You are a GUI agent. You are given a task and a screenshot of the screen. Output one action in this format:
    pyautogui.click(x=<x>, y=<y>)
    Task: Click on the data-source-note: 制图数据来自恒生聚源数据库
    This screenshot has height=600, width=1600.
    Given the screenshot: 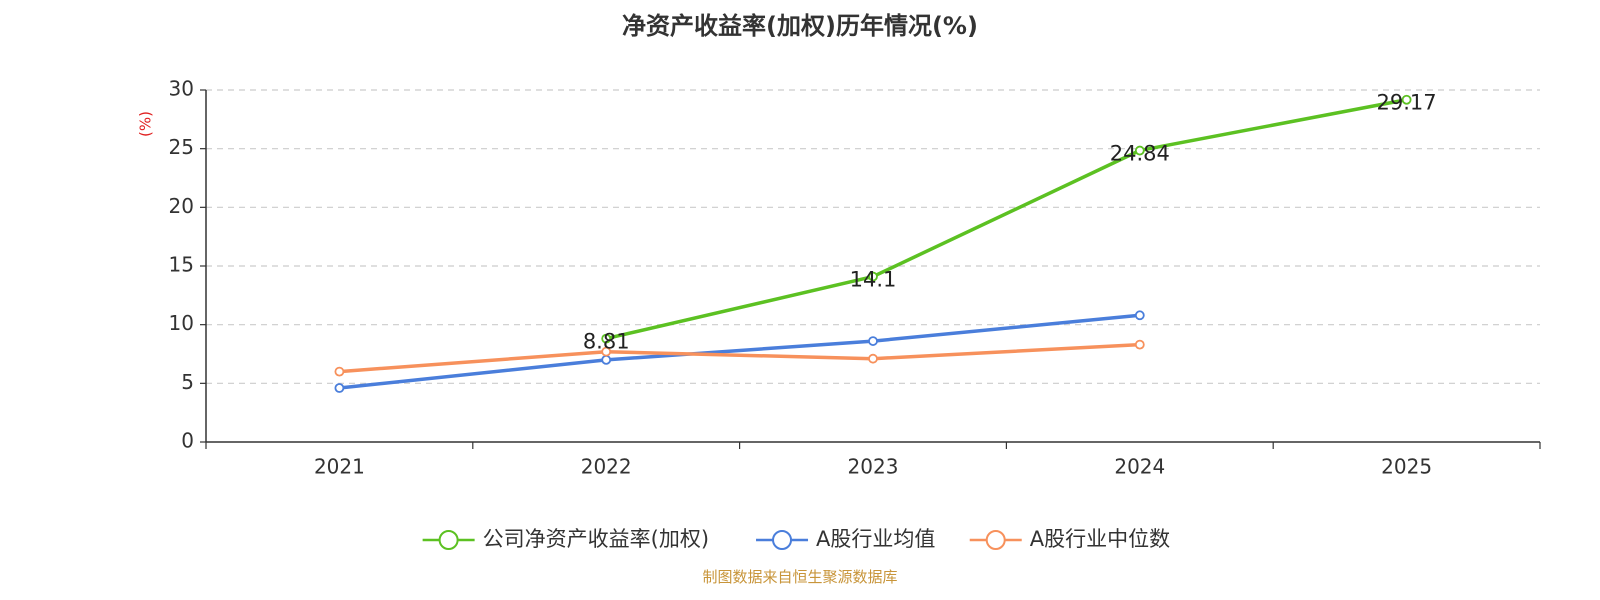 What is the action you would take?
    pyautogui.click(x=800, y=577)
    